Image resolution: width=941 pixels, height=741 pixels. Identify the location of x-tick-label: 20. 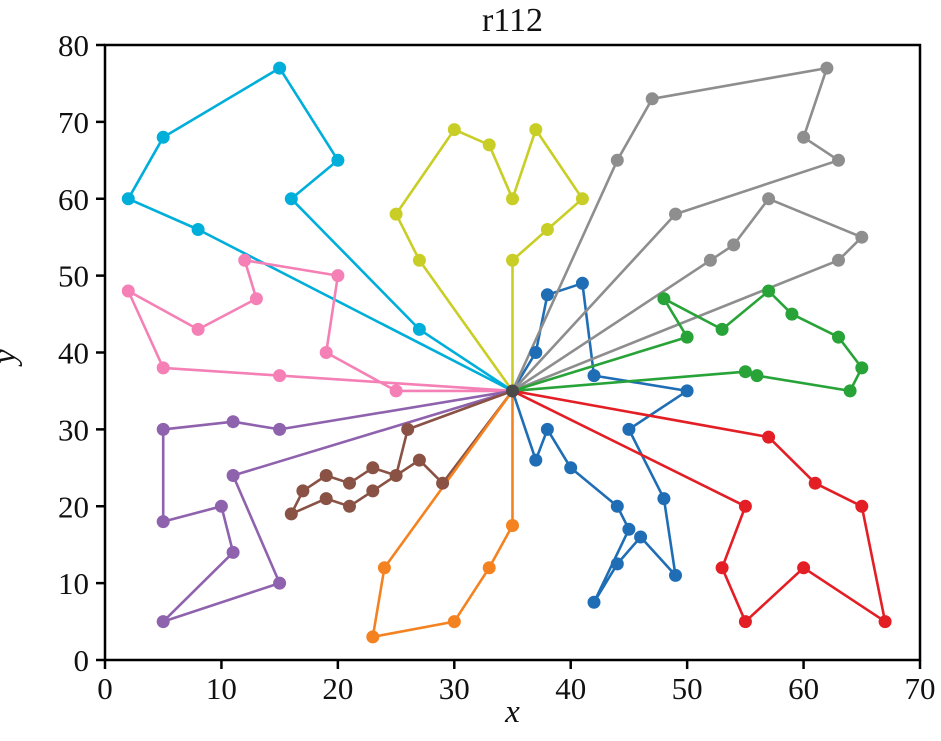
(337, 688).